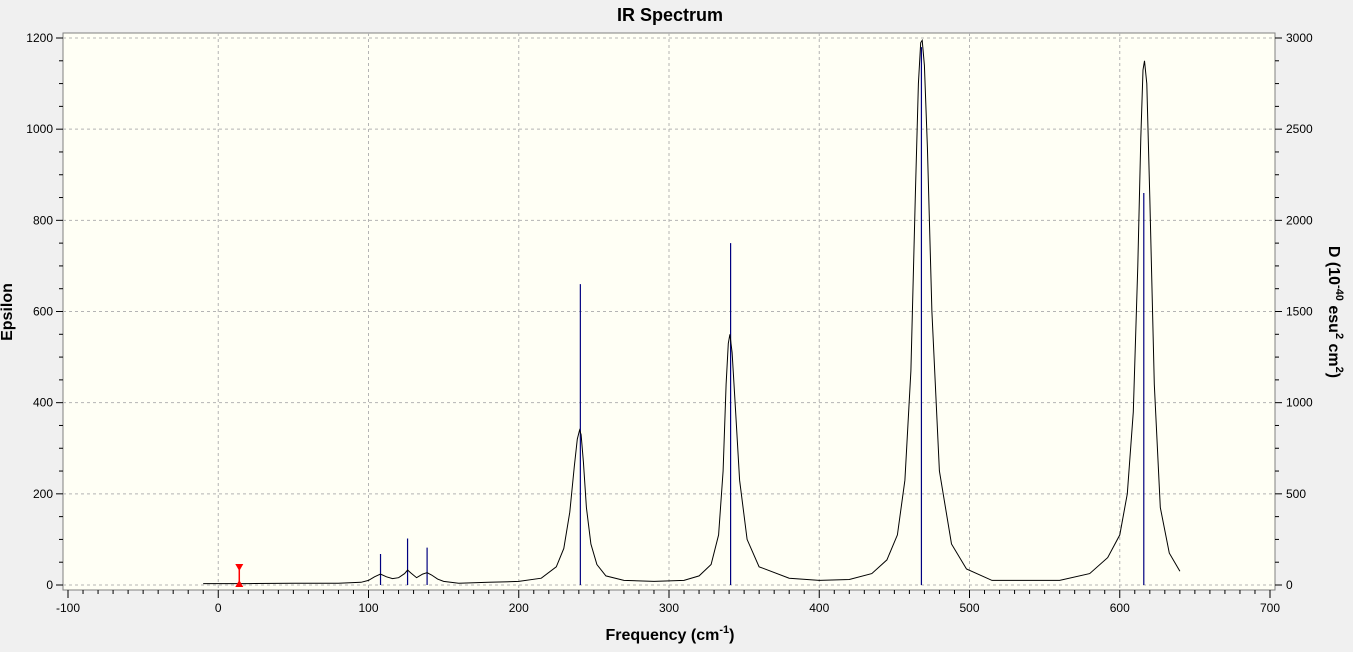 The image size is (1353, 652). What do you see at coordinates (669, 608) in the screenshot?
I see `x-tick-label: 300` at bounding box center [669, 608].